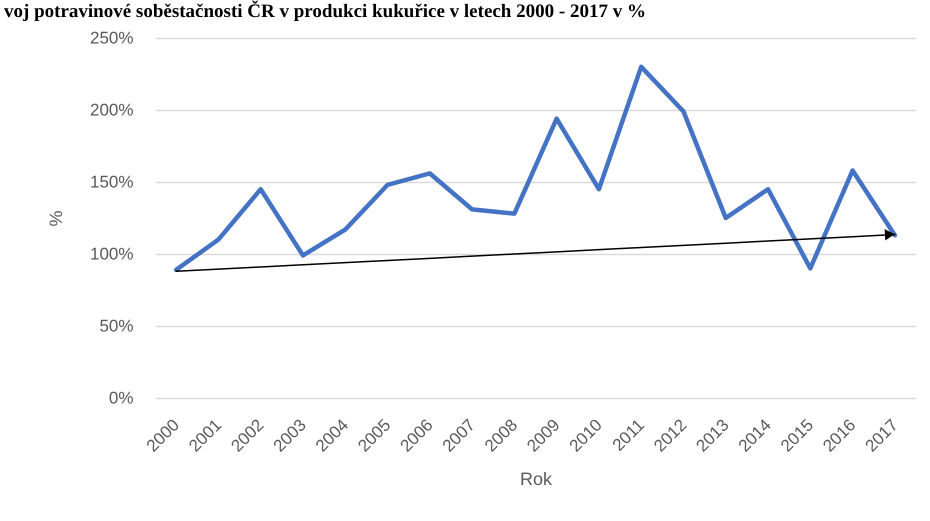  Describe the element at coordinates (536, 478) in the screenshot. I see `x-axis-title: Rok` at that location.